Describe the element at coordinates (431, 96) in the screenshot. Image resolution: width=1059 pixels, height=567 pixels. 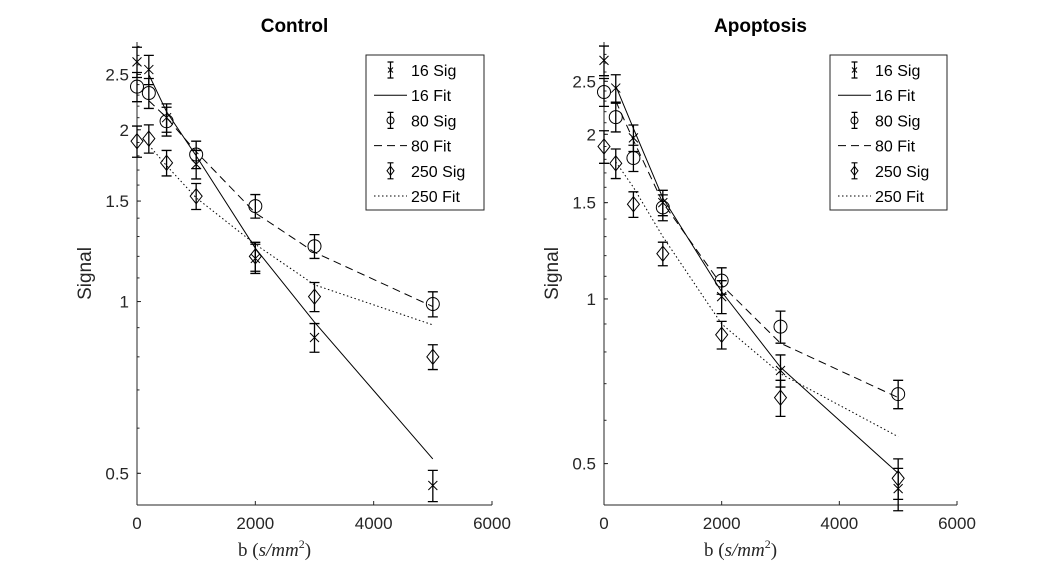
I see `legend-label: 16 Fit` at that location.